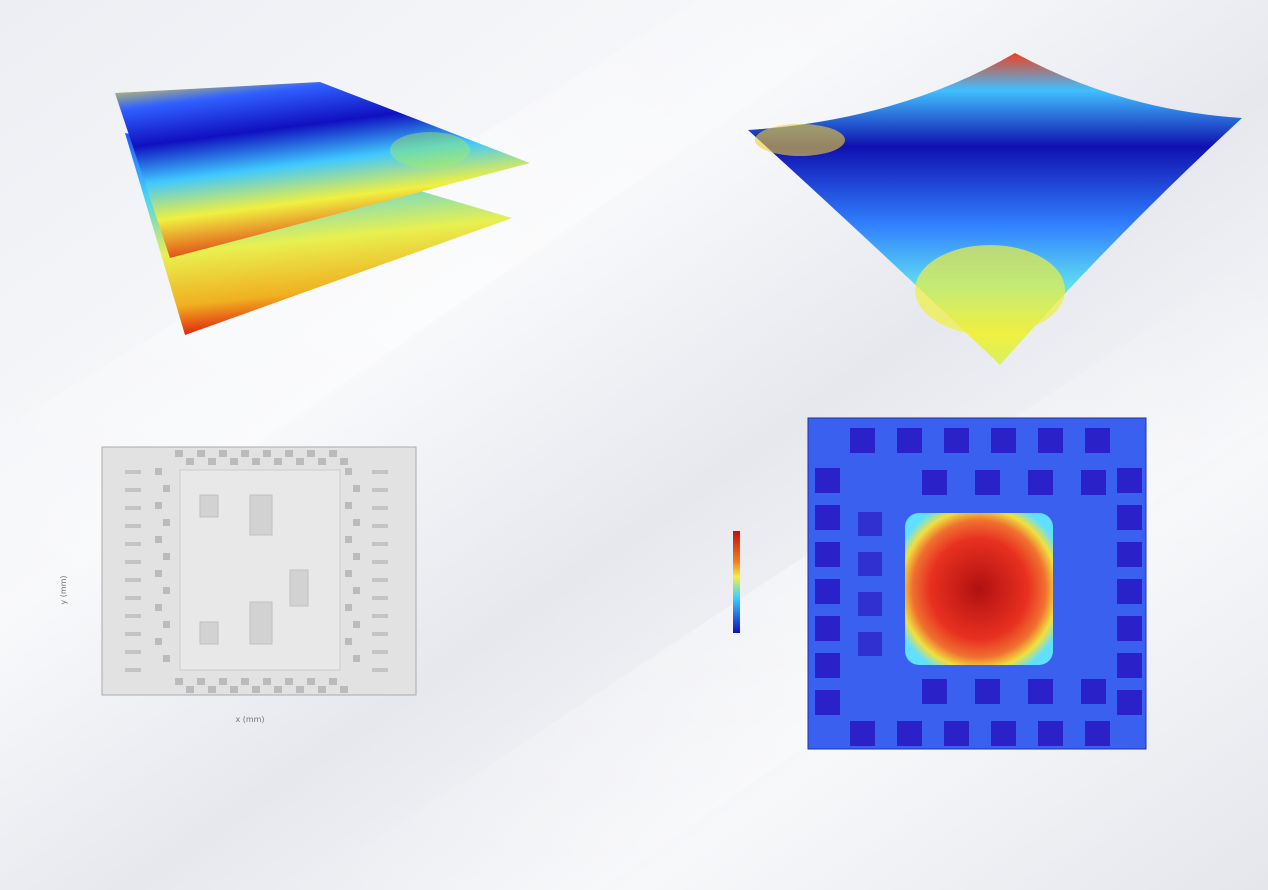 The image size is (1268, 890). What do you see at coordinates (249, 719) in the screenshot?
I see `x-axis-label: x (mm)` at bounding box center [249, 719].